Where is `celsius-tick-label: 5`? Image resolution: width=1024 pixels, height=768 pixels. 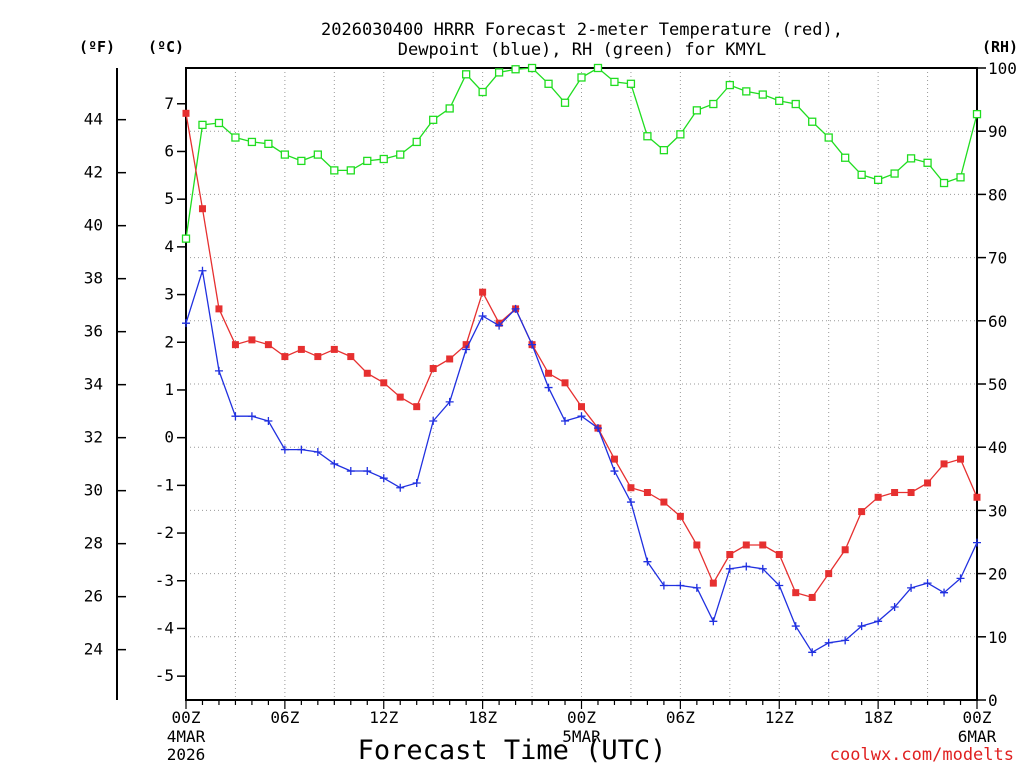 celsius-tick-label: 5 is located at coordinates (169, 198).